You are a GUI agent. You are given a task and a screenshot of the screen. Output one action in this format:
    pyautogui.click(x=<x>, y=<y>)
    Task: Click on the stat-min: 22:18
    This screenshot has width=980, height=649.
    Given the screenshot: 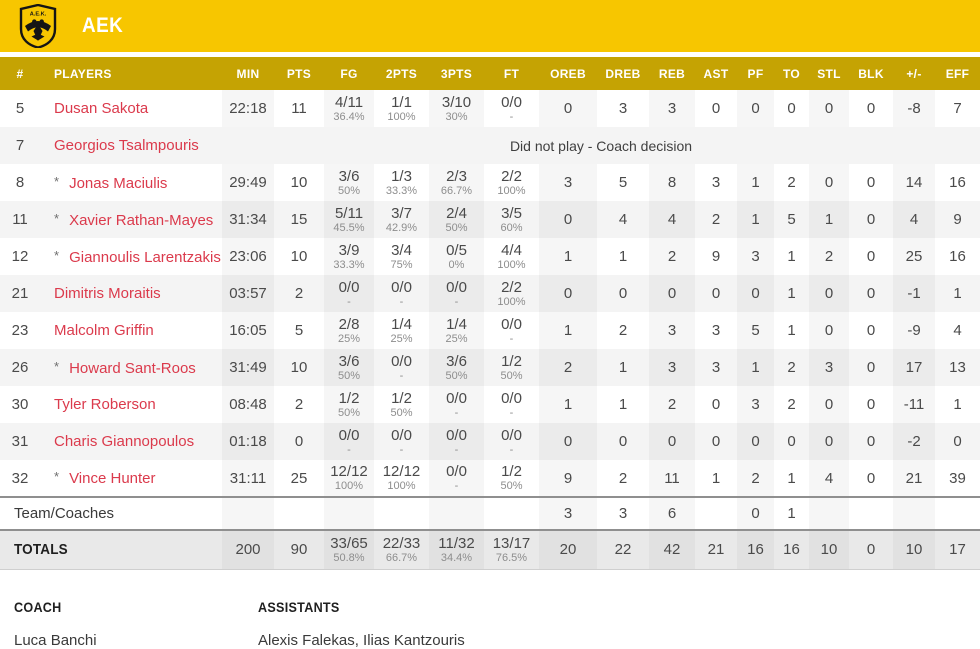 What is the action you would take?
    pyautogui.click(x=248, y=108)
    